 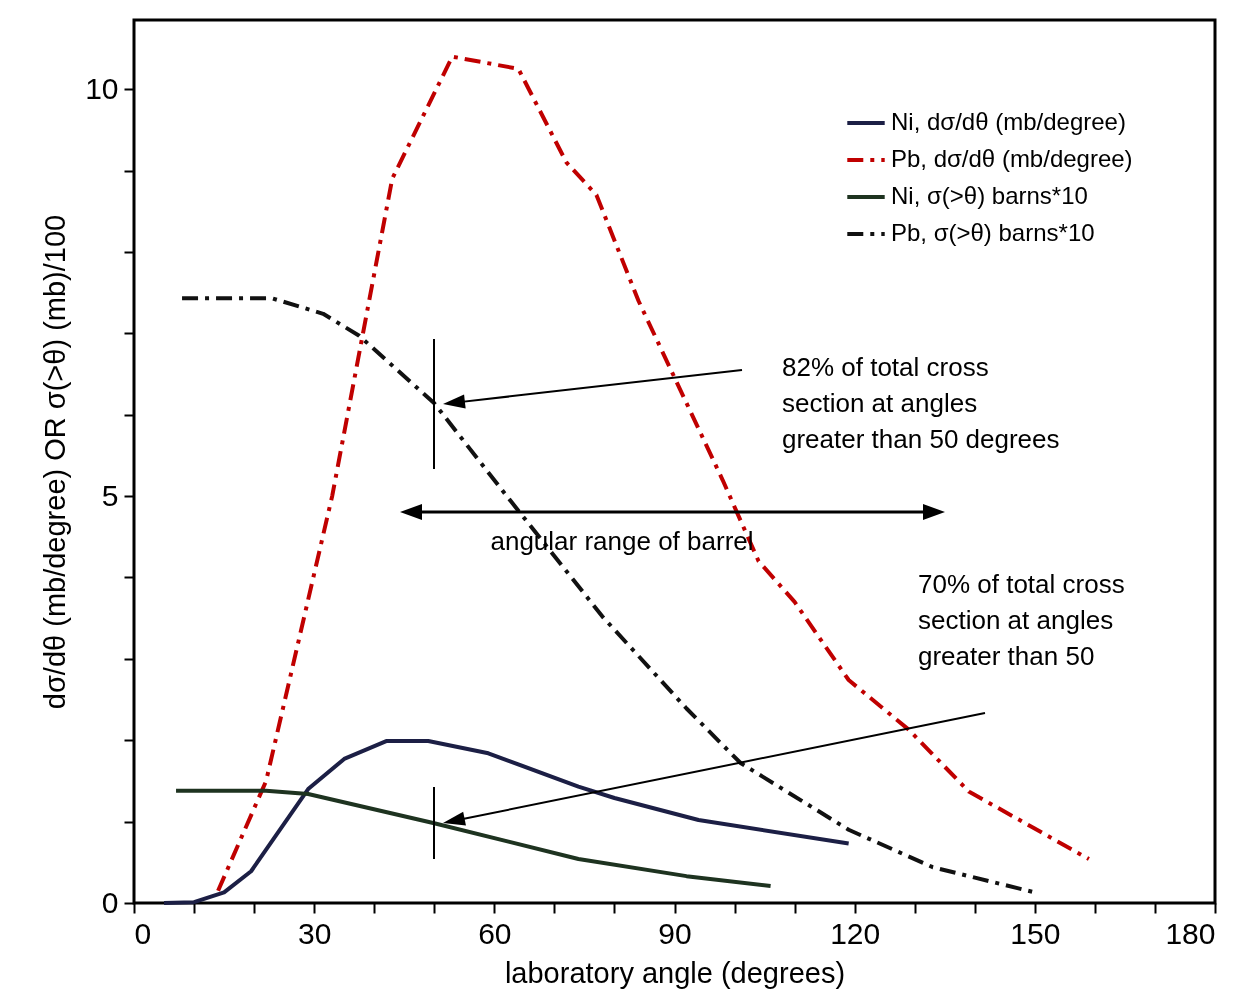 What do you see at coordinates (314, 933) in the screenshot?
I see `x-tick-label: 30` at bounding box center [314, 933].